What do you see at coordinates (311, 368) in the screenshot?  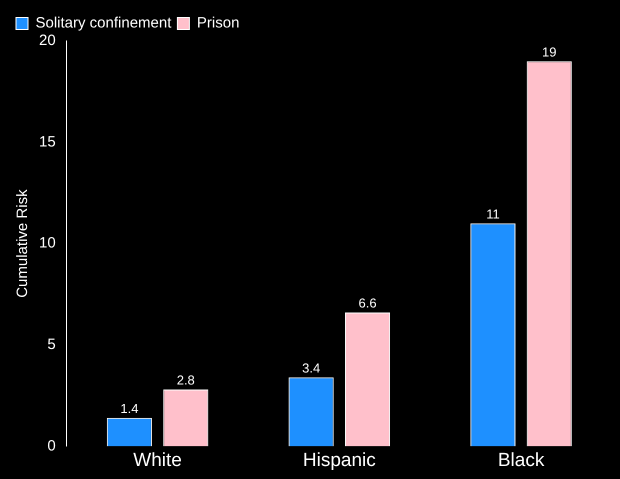 I see `data-label: 3.4` at bounding box center [311, 368].